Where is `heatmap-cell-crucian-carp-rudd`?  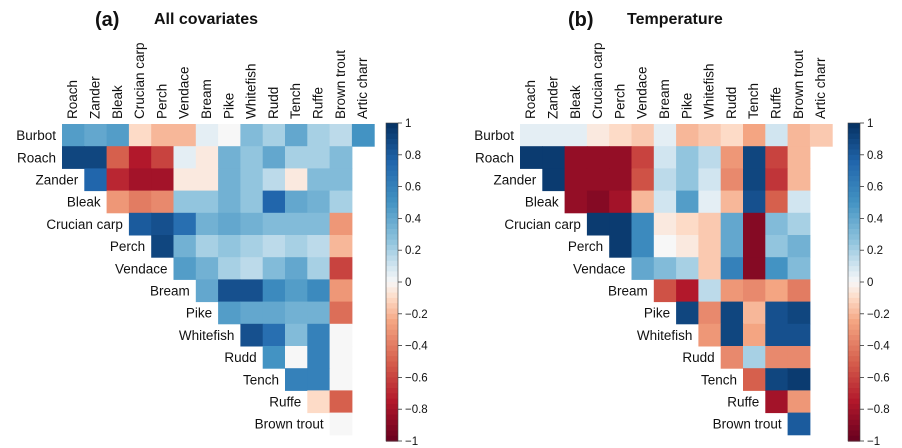
heatmap-cell-crucian-carp-rudd is located at coordinates (274, 224).